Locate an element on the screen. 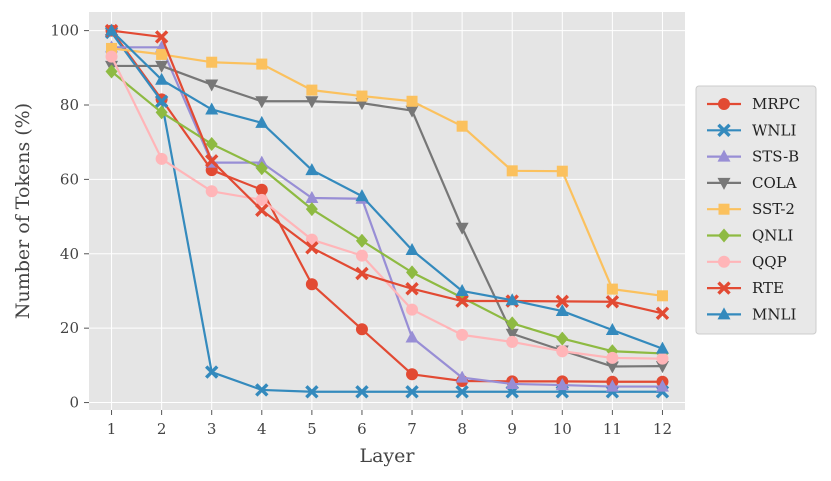 Image resolution: width=831 pixels, height=481 pixels. legend-marker-qqp is located at coordinates (724, 261).